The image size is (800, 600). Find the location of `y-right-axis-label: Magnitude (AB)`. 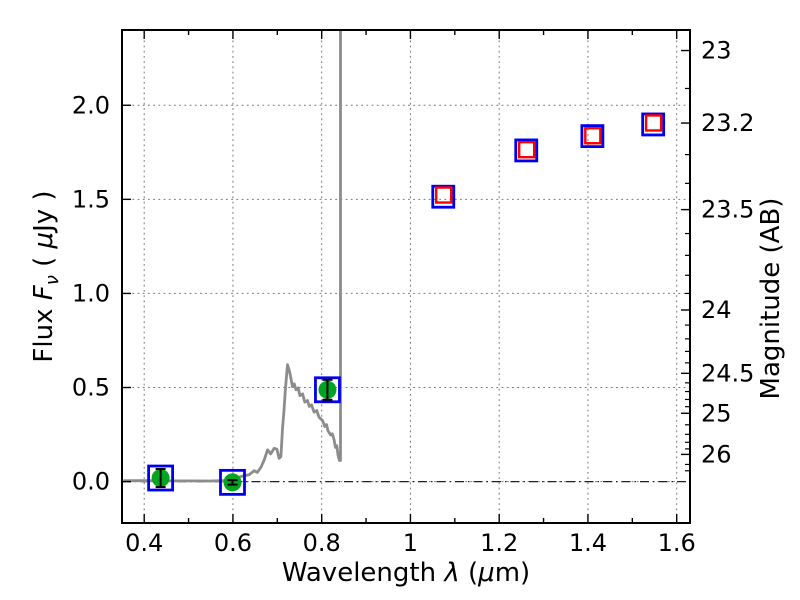

y-right-axis-label: Magnitude (AB) is located at coordinates (771, 299).